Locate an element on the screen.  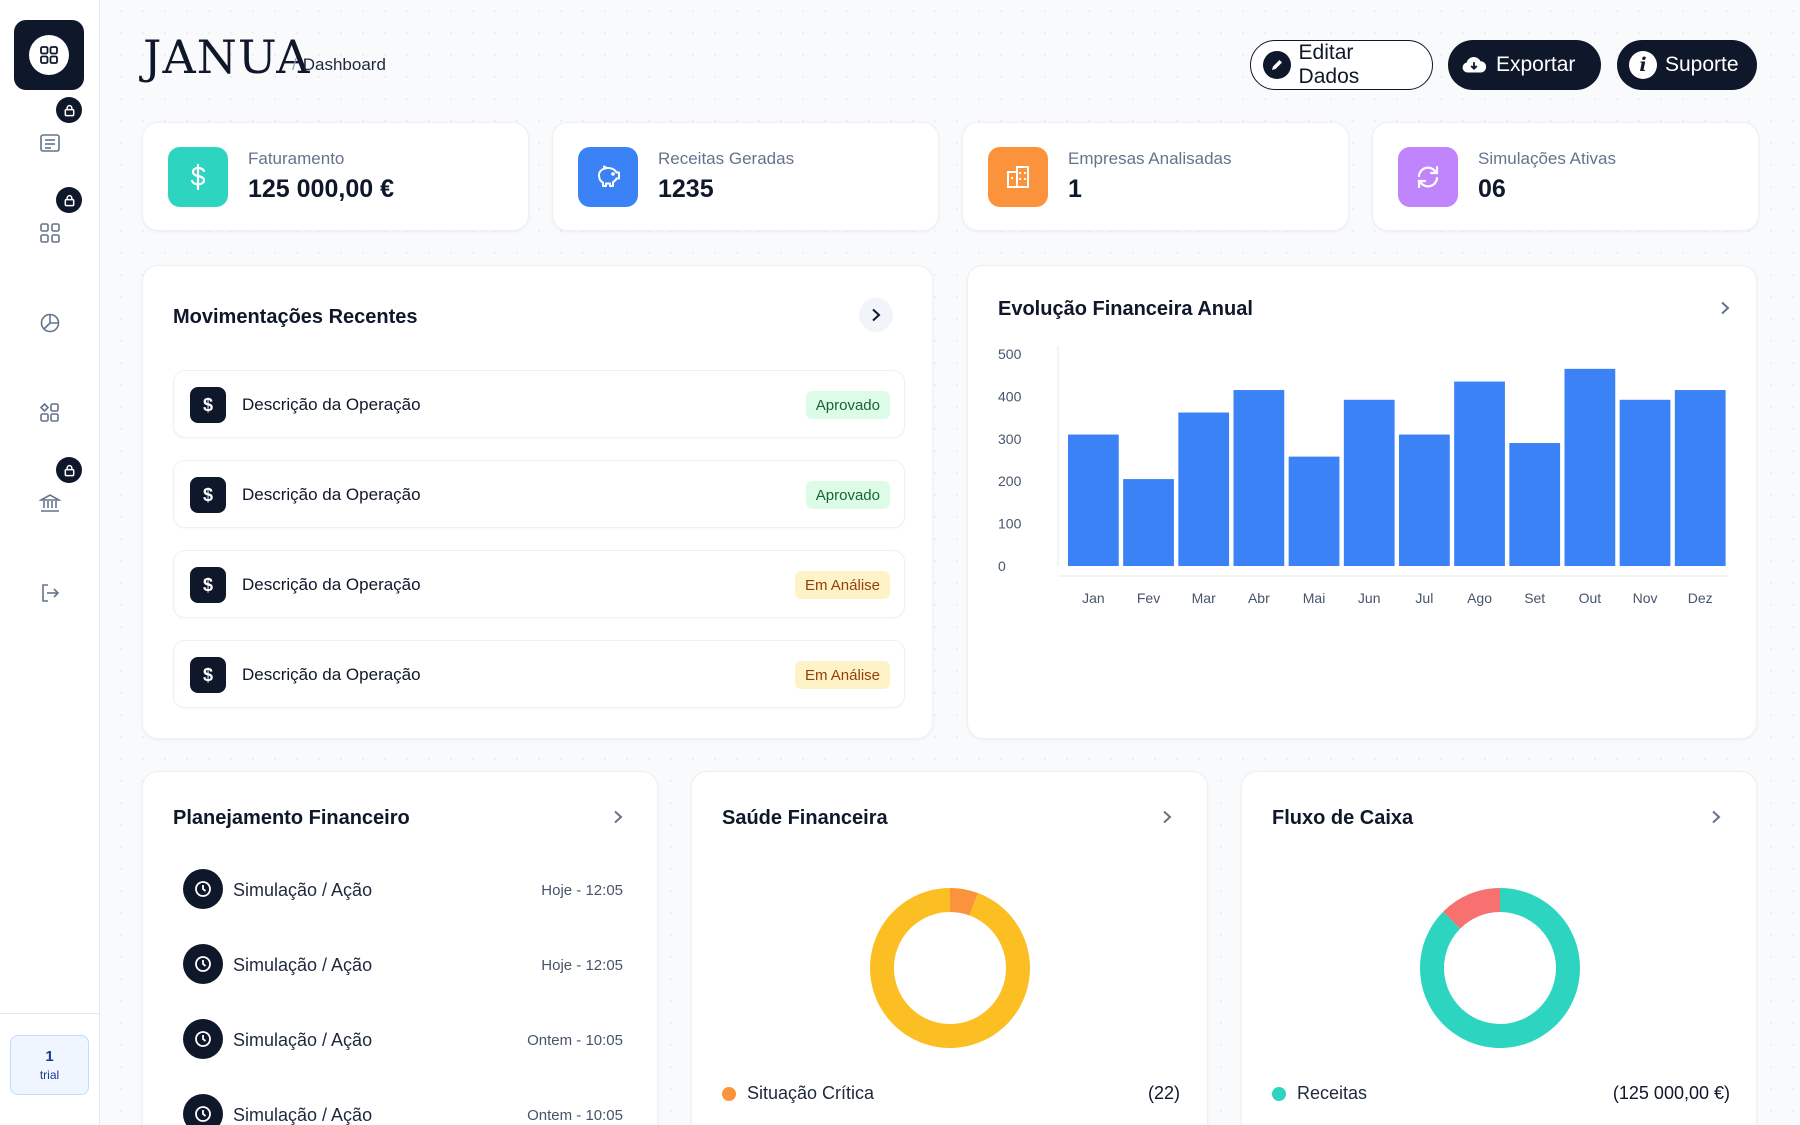
pie-chart-icon is located at coordinates (50, 325).